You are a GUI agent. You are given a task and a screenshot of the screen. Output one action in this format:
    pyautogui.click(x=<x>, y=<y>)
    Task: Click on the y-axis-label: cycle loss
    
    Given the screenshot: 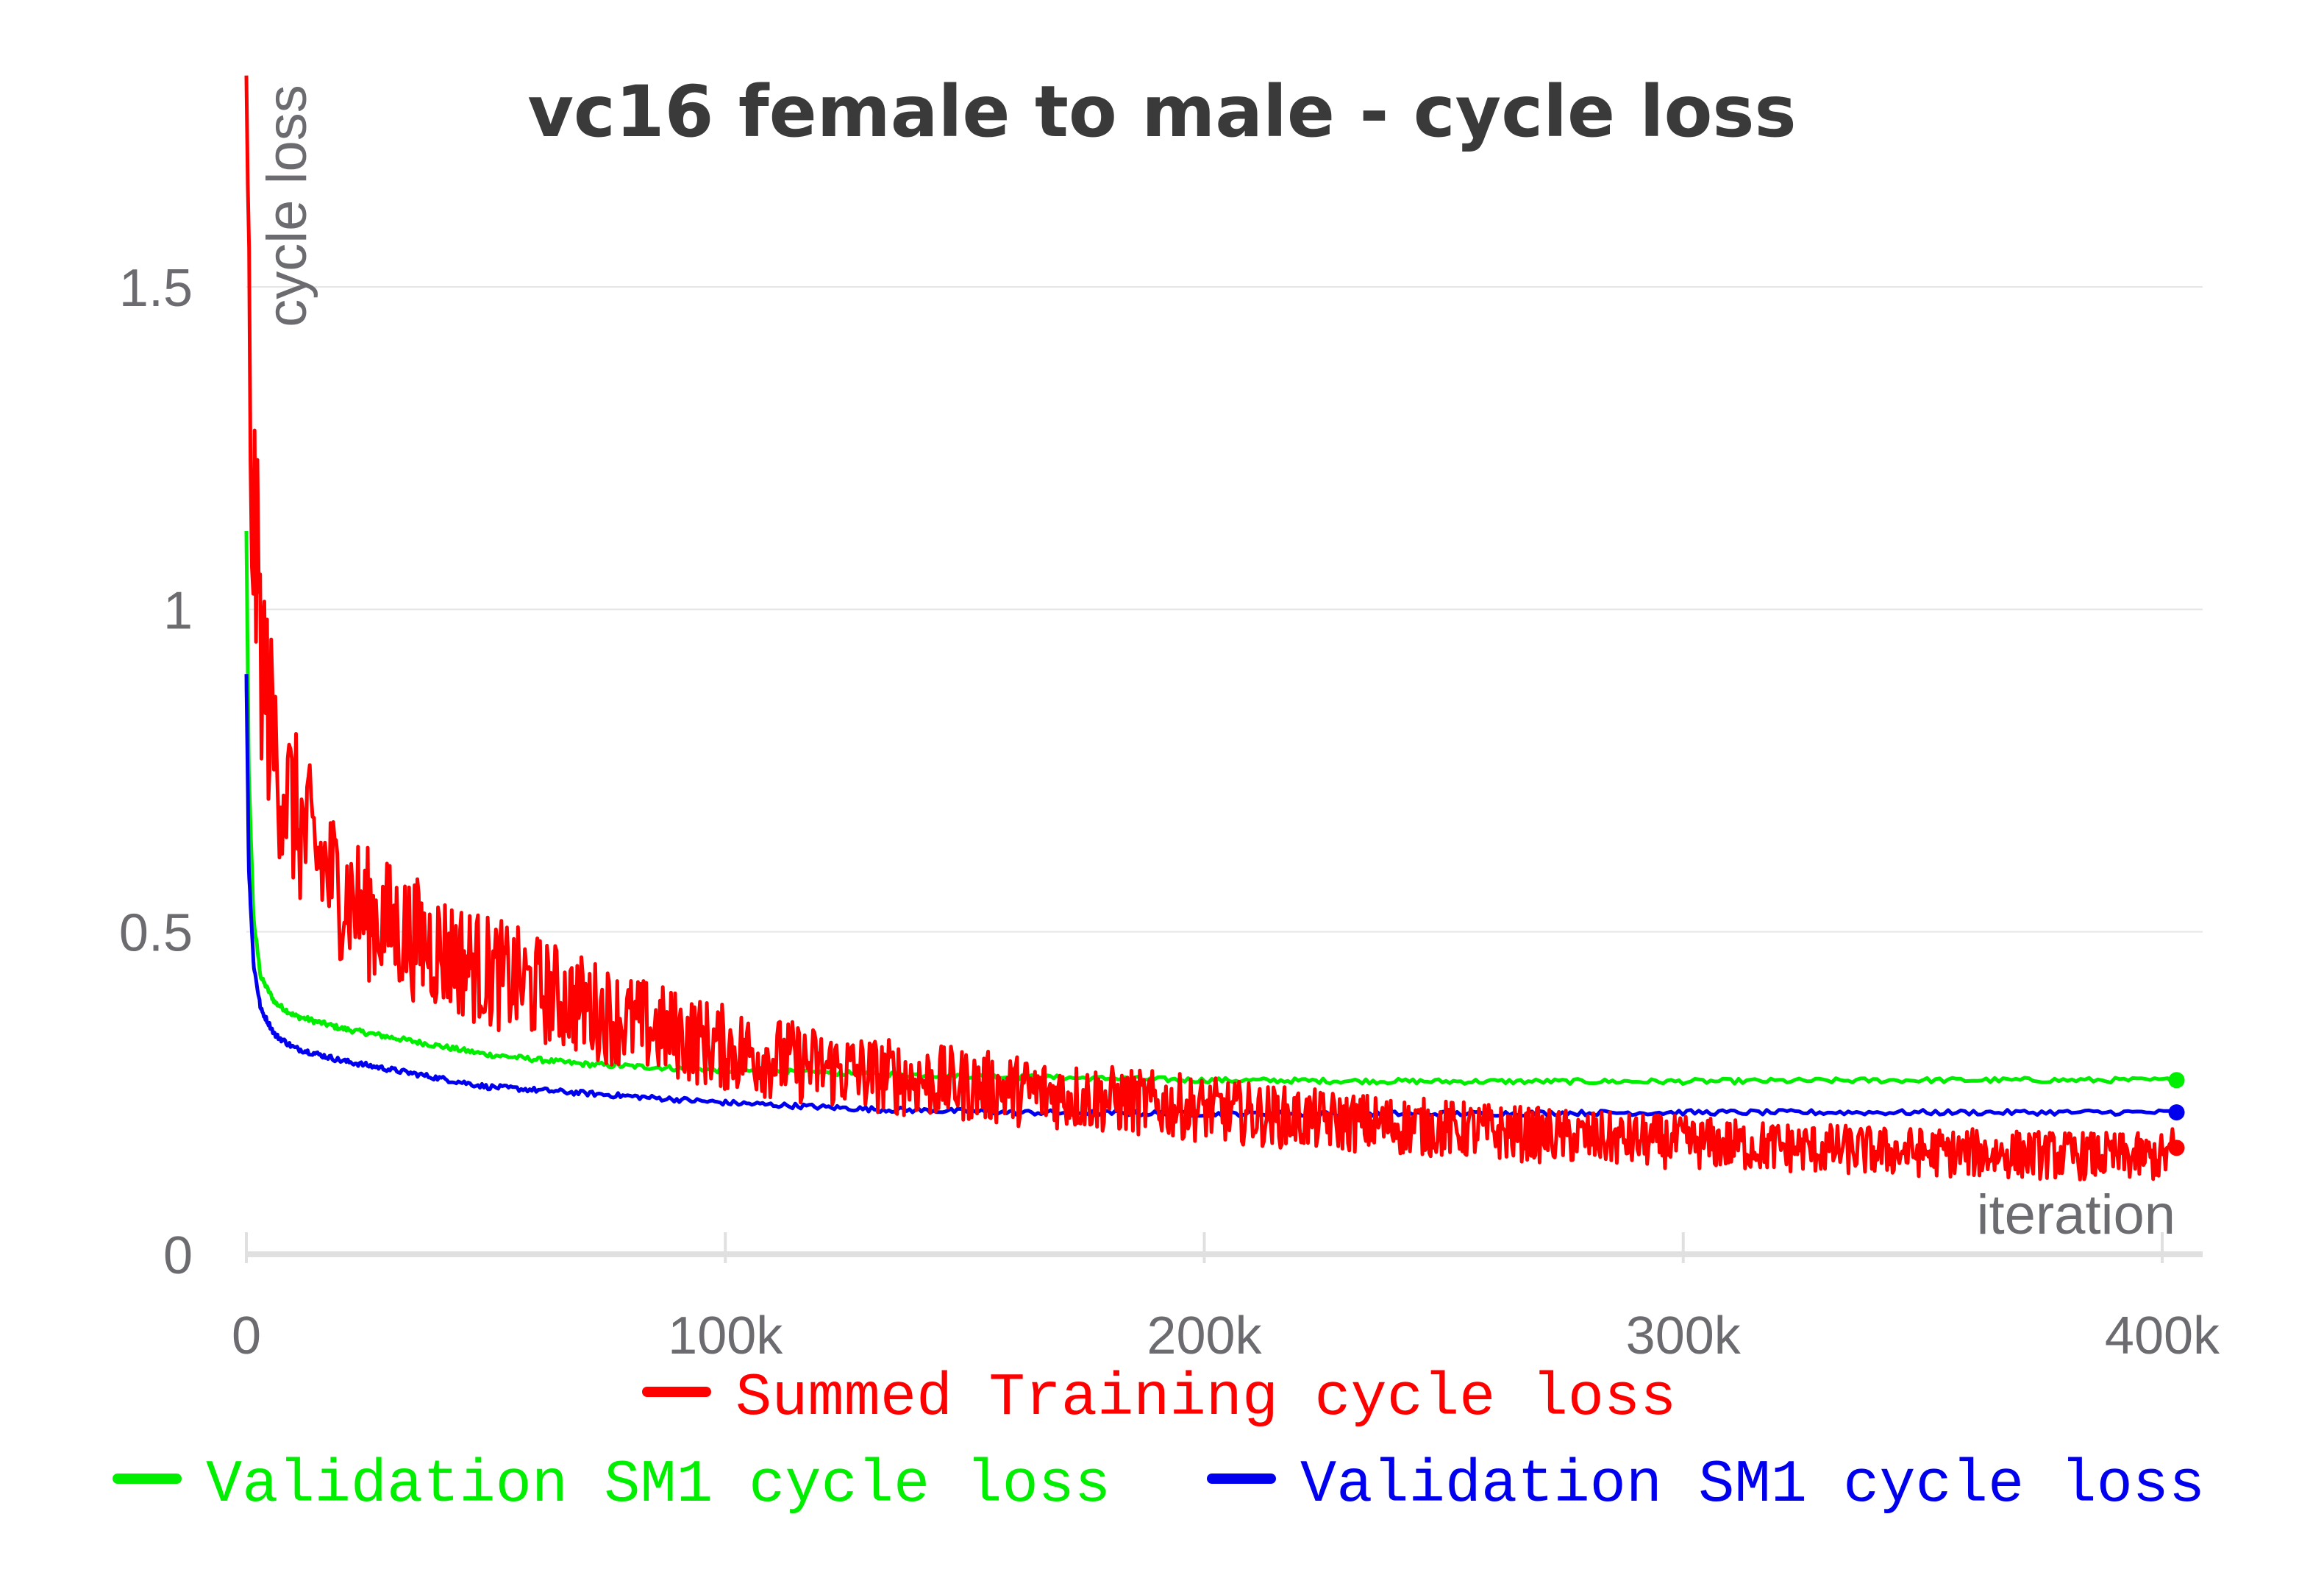 What is the action you would take?
    pyautogui.click(x=287, y=206)
    